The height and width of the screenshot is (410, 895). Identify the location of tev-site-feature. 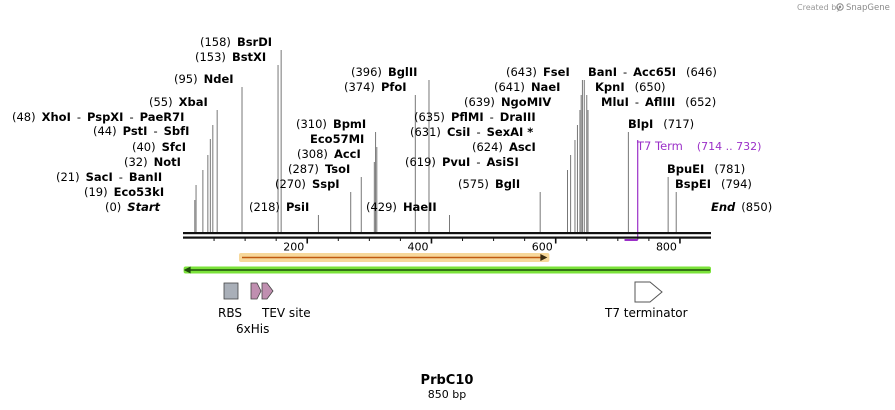
(267, 291).